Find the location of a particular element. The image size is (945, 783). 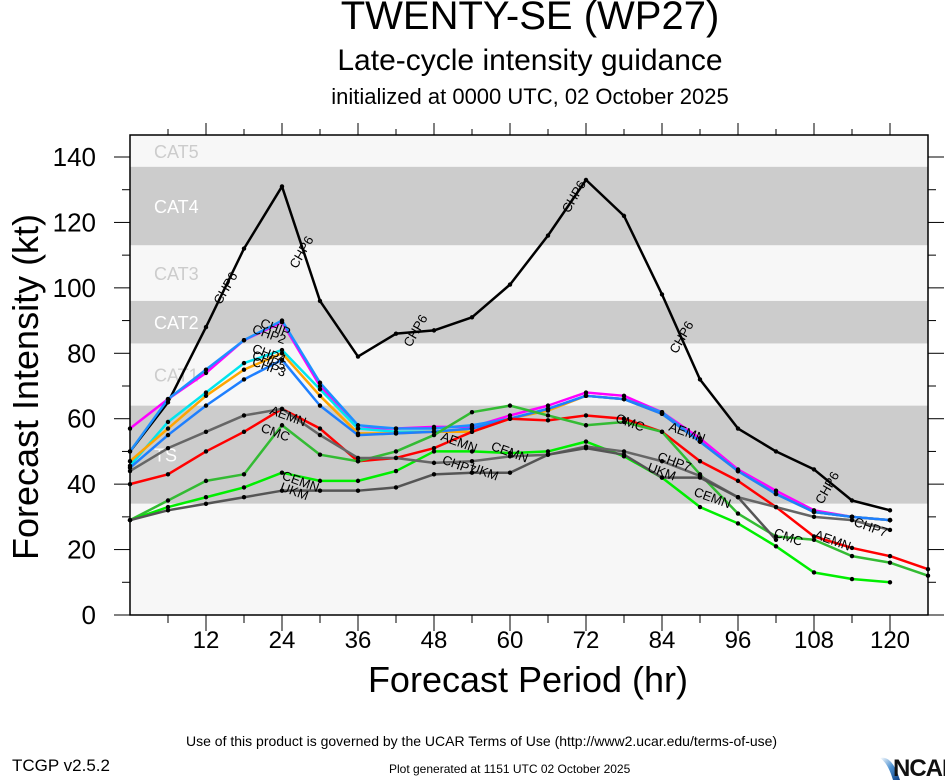

y-tick-label: 100 is located at coordinates (74, 288).